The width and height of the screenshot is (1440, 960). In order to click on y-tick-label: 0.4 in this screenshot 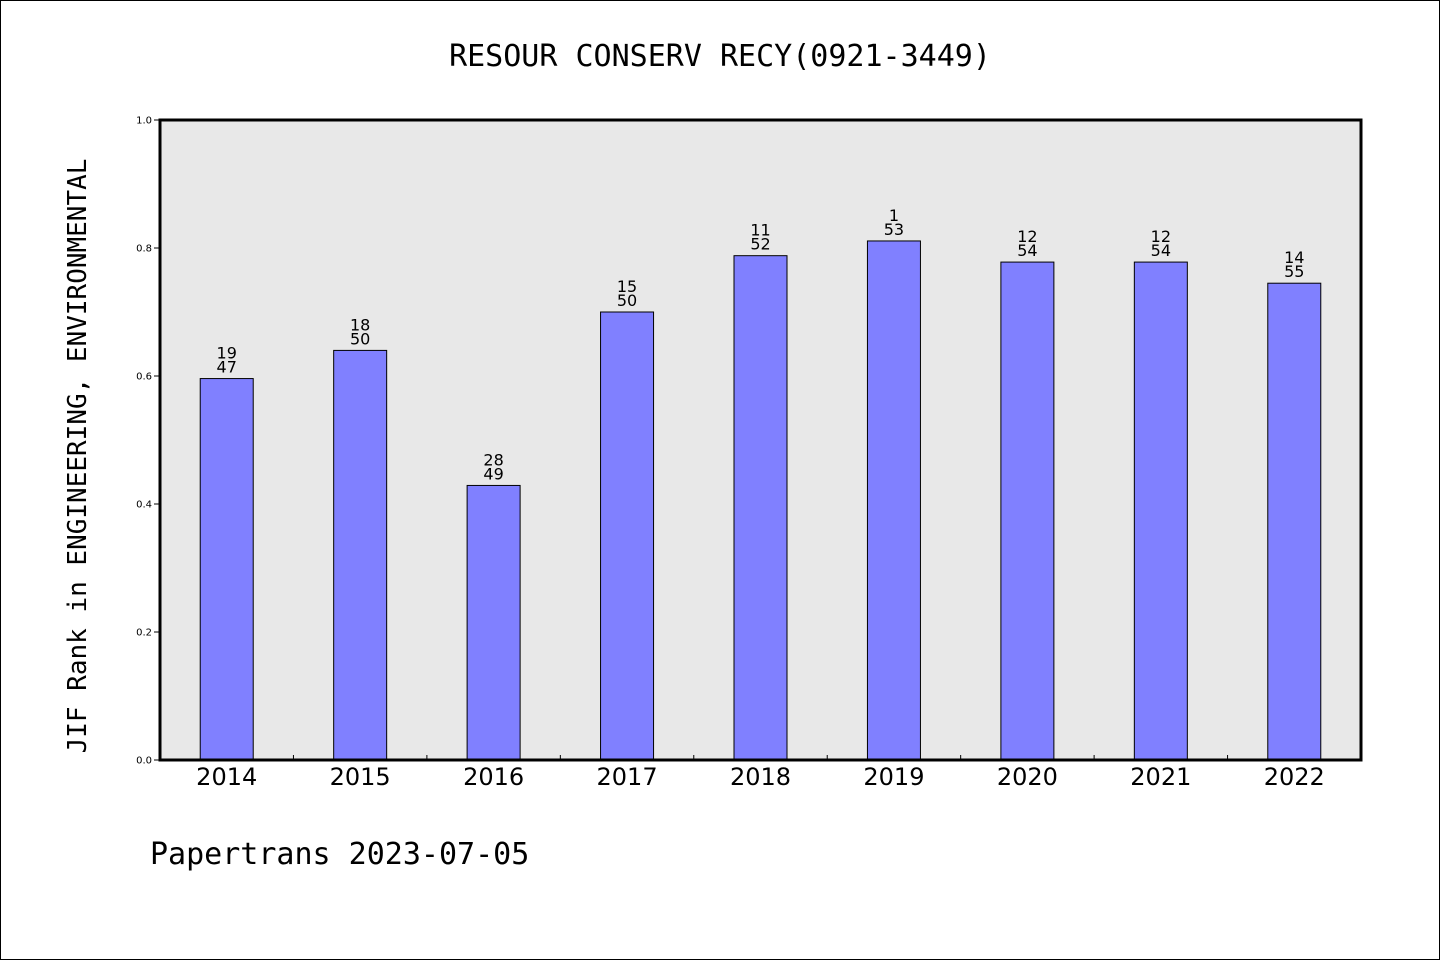, I will do `click(144, 505)`.